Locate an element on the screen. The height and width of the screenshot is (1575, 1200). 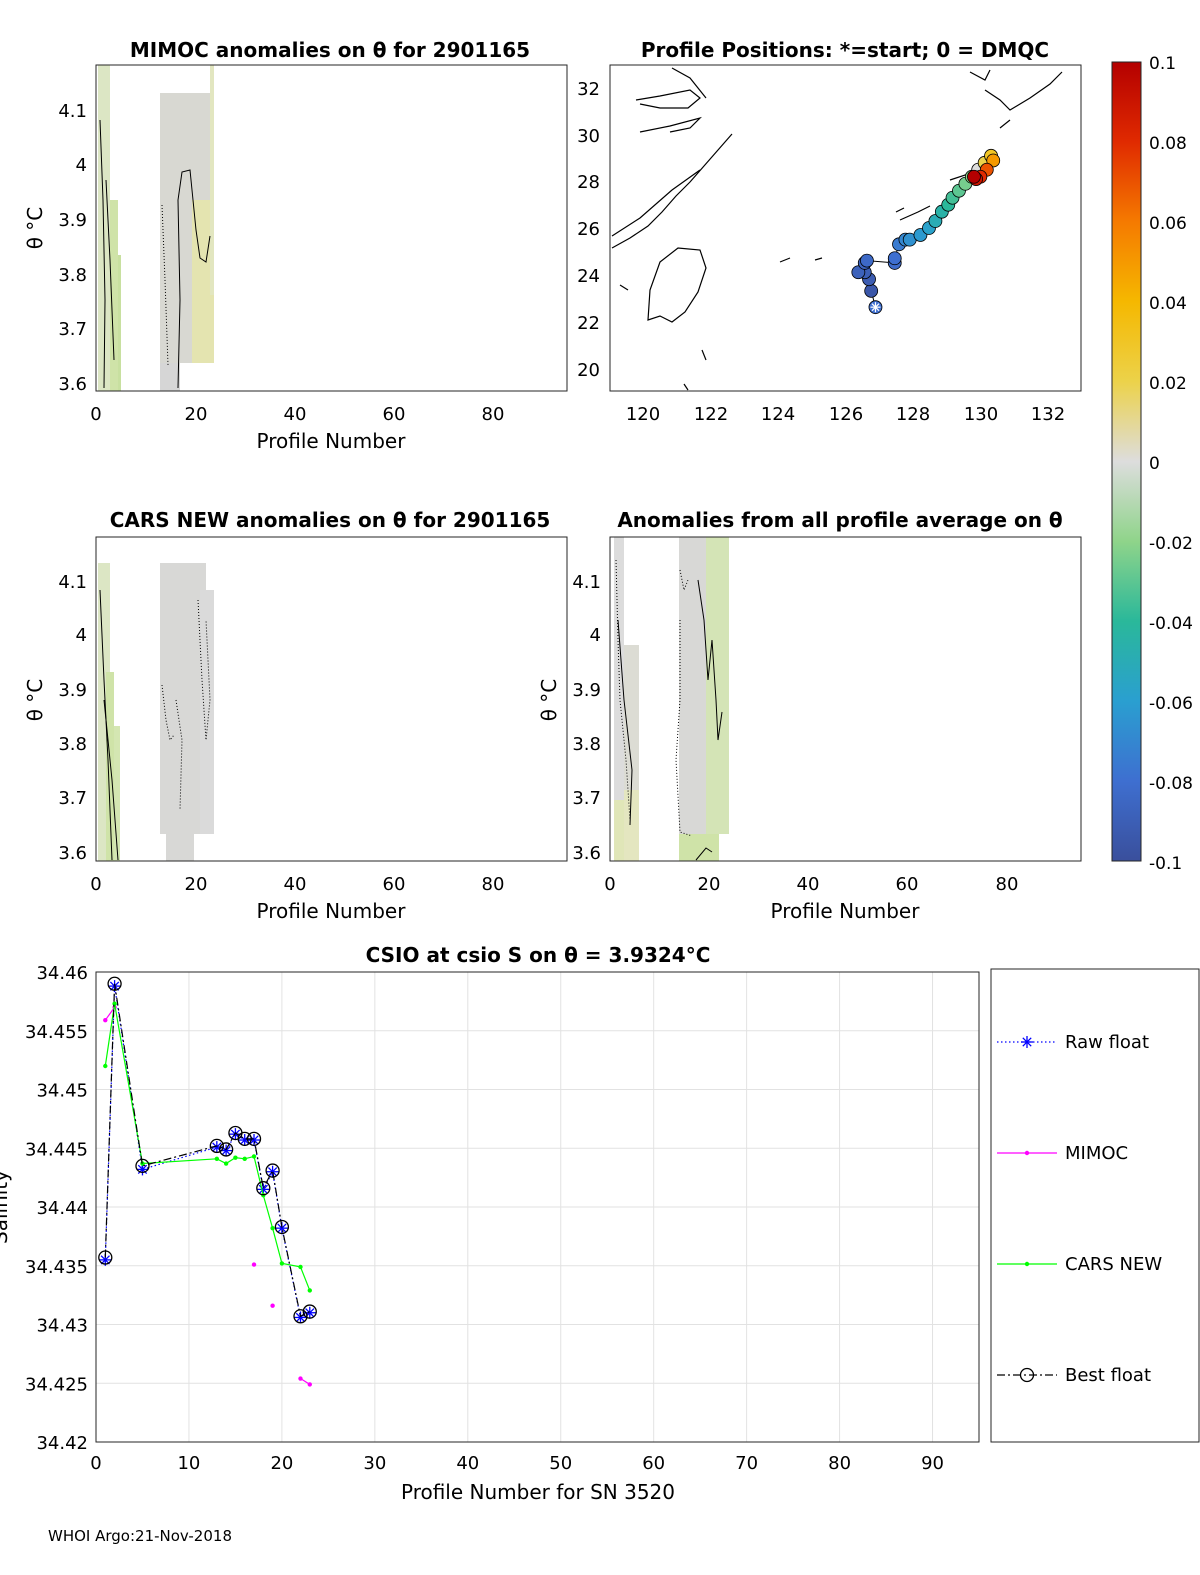
csio-legend: Raw float MIMOC CARS NEW Best float is located at coordinates (1095, 1205).